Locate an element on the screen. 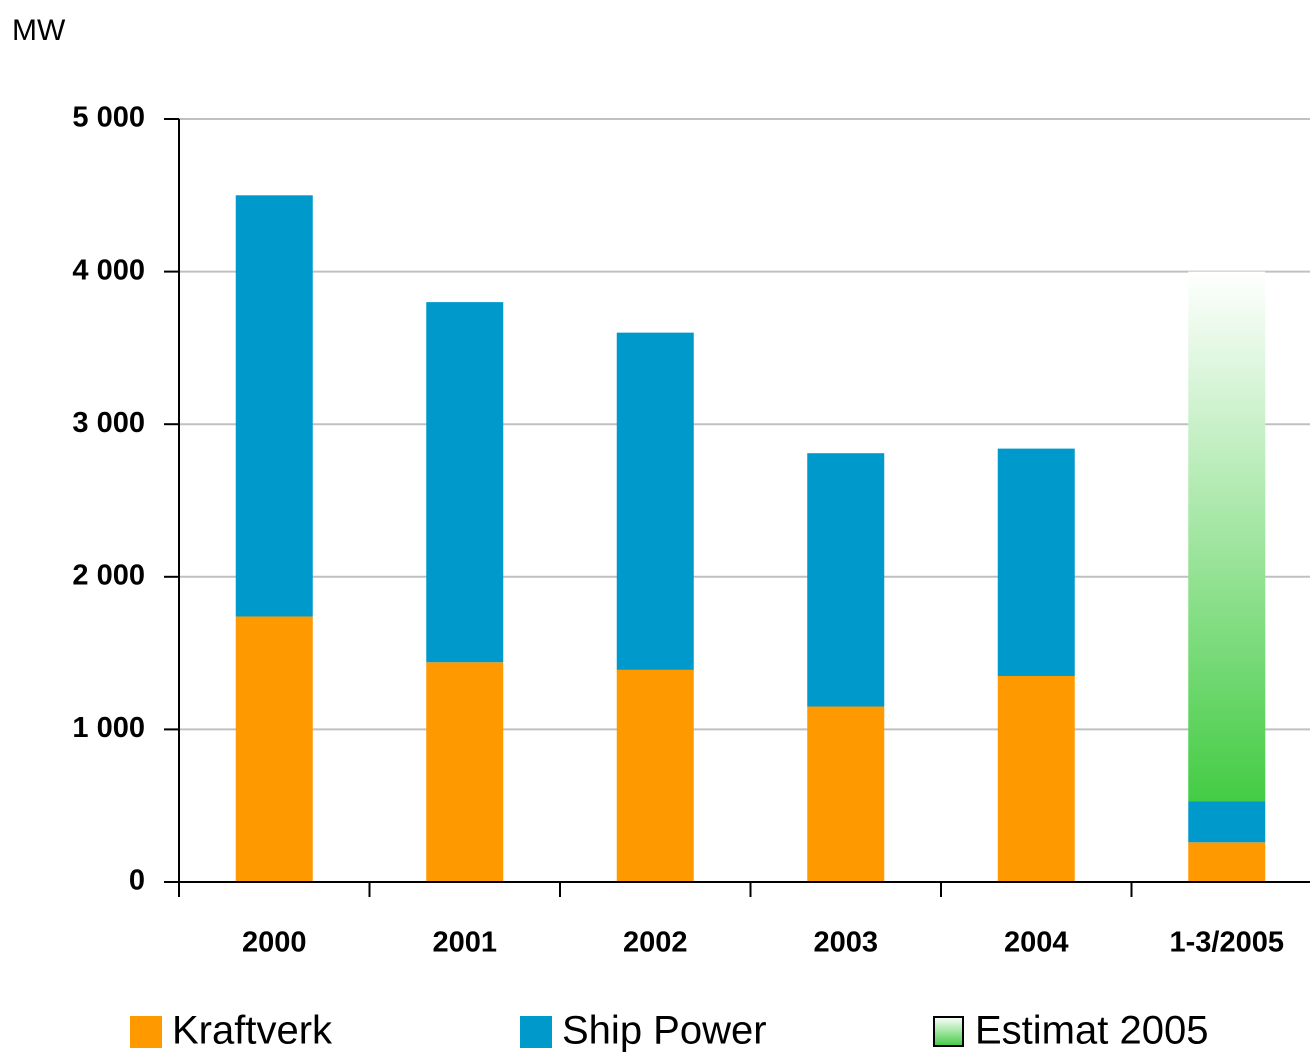  y-tick-label: 3 000 is located at coordinates (108, 423).